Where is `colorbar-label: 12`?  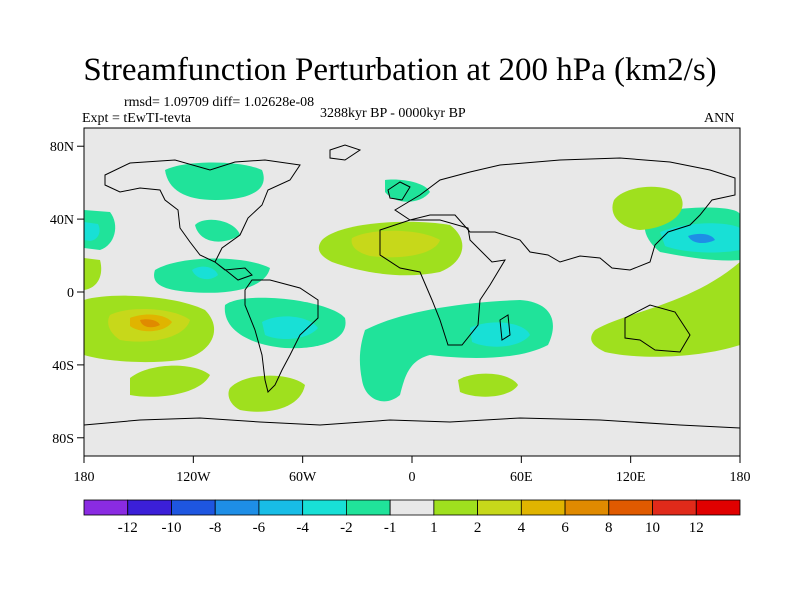 colorbar-label: 12 is located at coordinates (696, 528).